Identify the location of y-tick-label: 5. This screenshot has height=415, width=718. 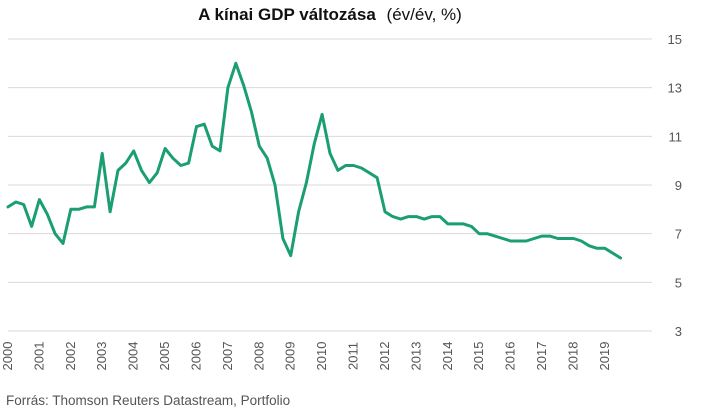
(678, 282).